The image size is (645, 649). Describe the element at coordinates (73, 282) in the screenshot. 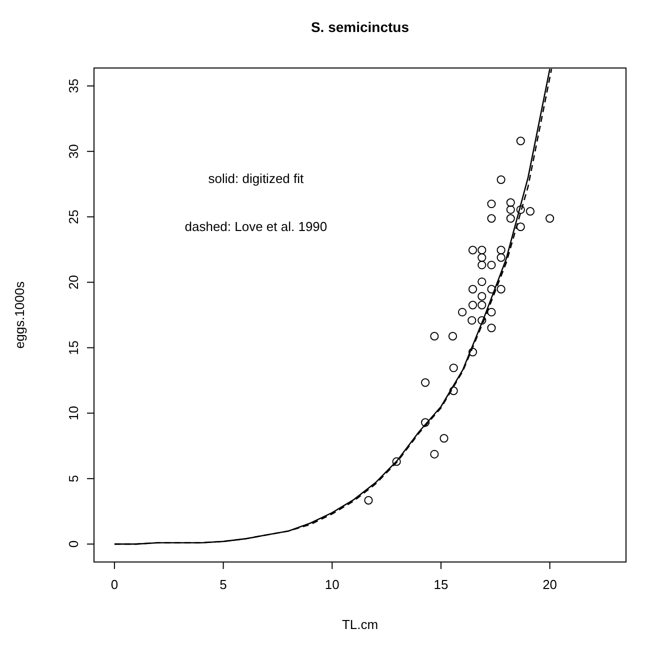

I see `y-tick-label: 20` at that location.